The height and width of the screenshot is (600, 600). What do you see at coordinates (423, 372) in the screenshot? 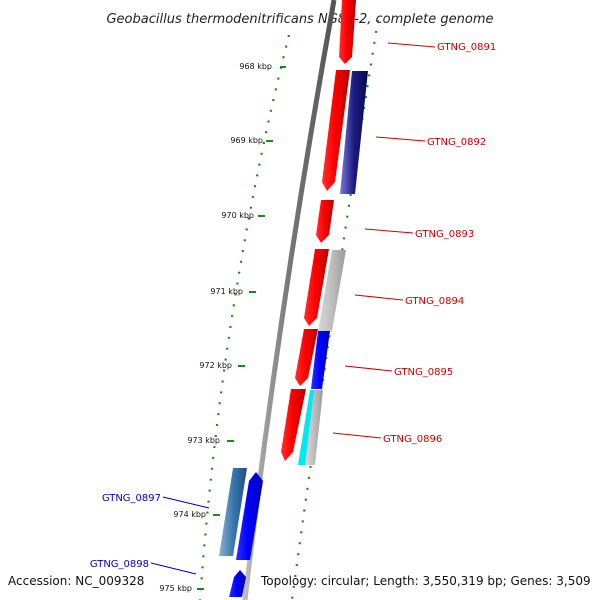
I see `gene-label-gtng-0895: GTNG_0895` at bounding box center [423, 372].